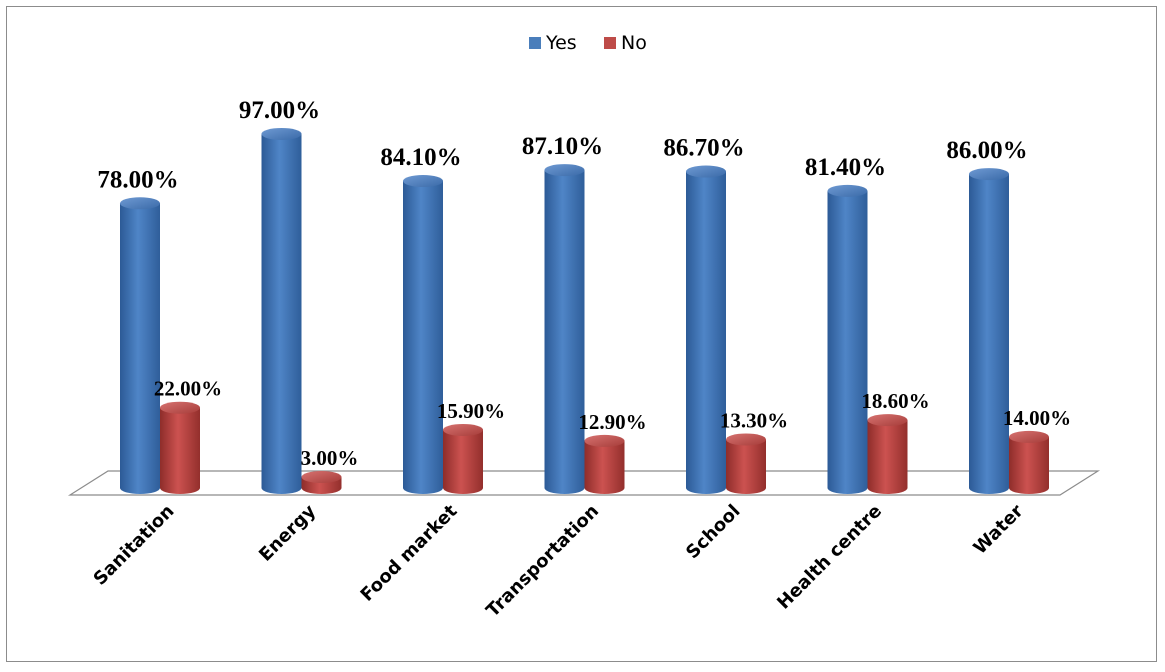  Describe the element at coordinates (999, 530) in the screenshot. I see `category-label: Water` at that location.